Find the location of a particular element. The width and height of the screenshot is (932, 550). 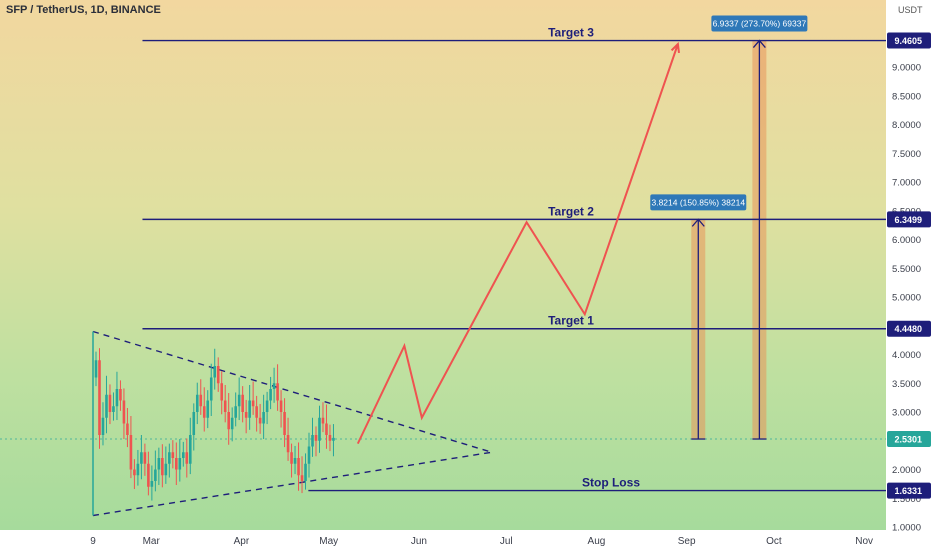

level-price-label: 4.4480 is located at coordinates (908, 329).